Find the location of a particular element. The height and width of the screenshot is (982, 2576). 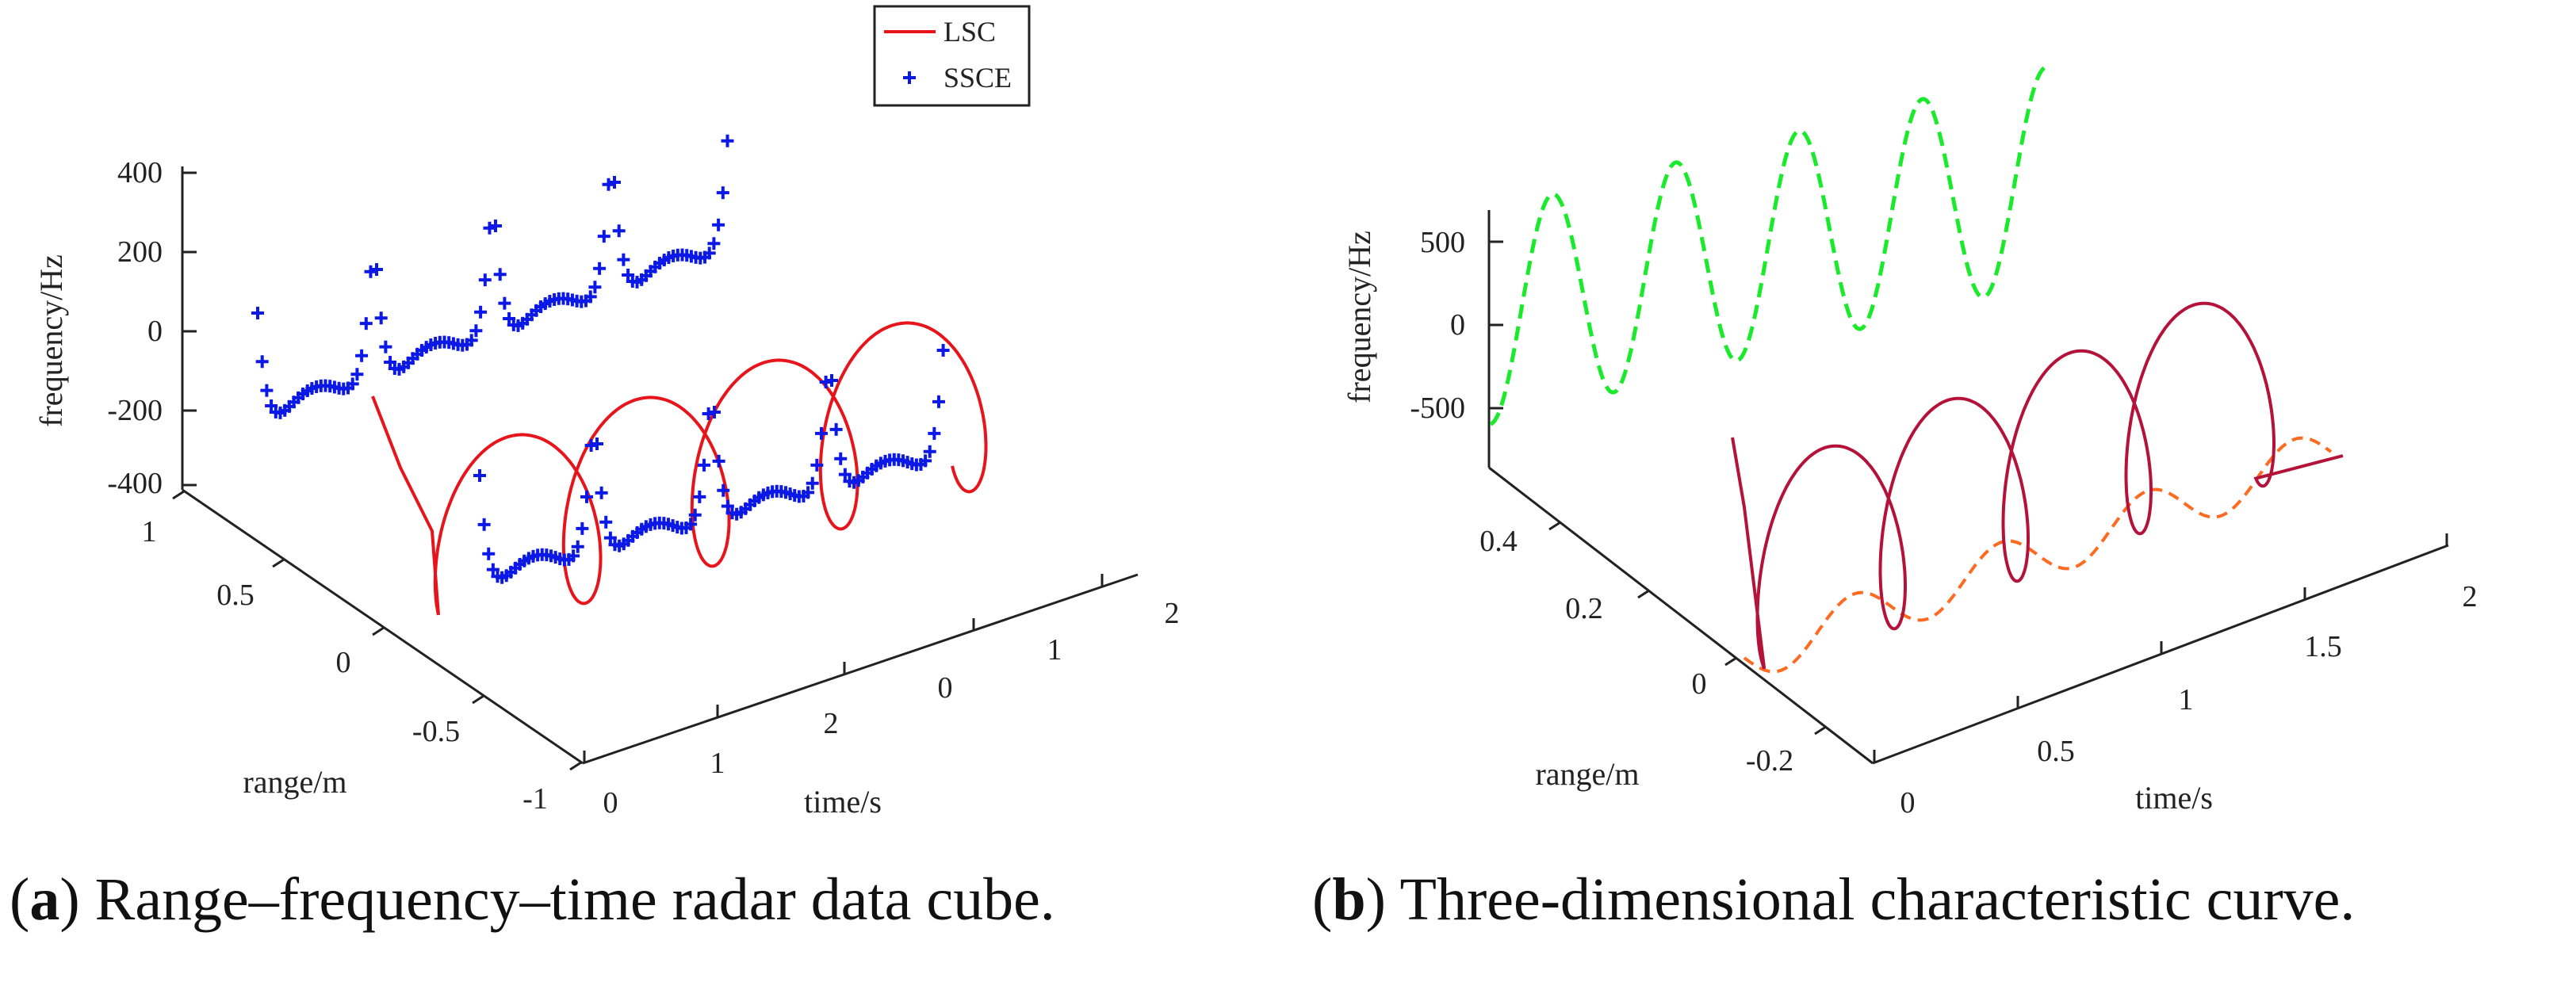

b-axis-range is located at coordinates (1681, 615).